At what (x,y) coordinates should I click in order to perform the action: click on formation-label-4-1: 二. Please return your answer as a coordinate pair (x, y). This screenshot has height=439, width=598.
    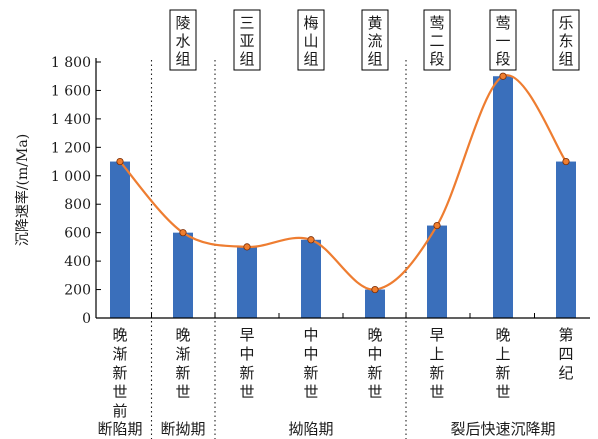
    Looking at the image, I should click on (436, 41).